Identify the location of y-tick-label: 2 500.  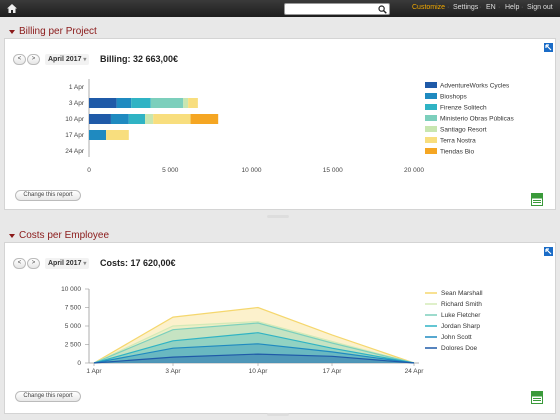
(73, 345).